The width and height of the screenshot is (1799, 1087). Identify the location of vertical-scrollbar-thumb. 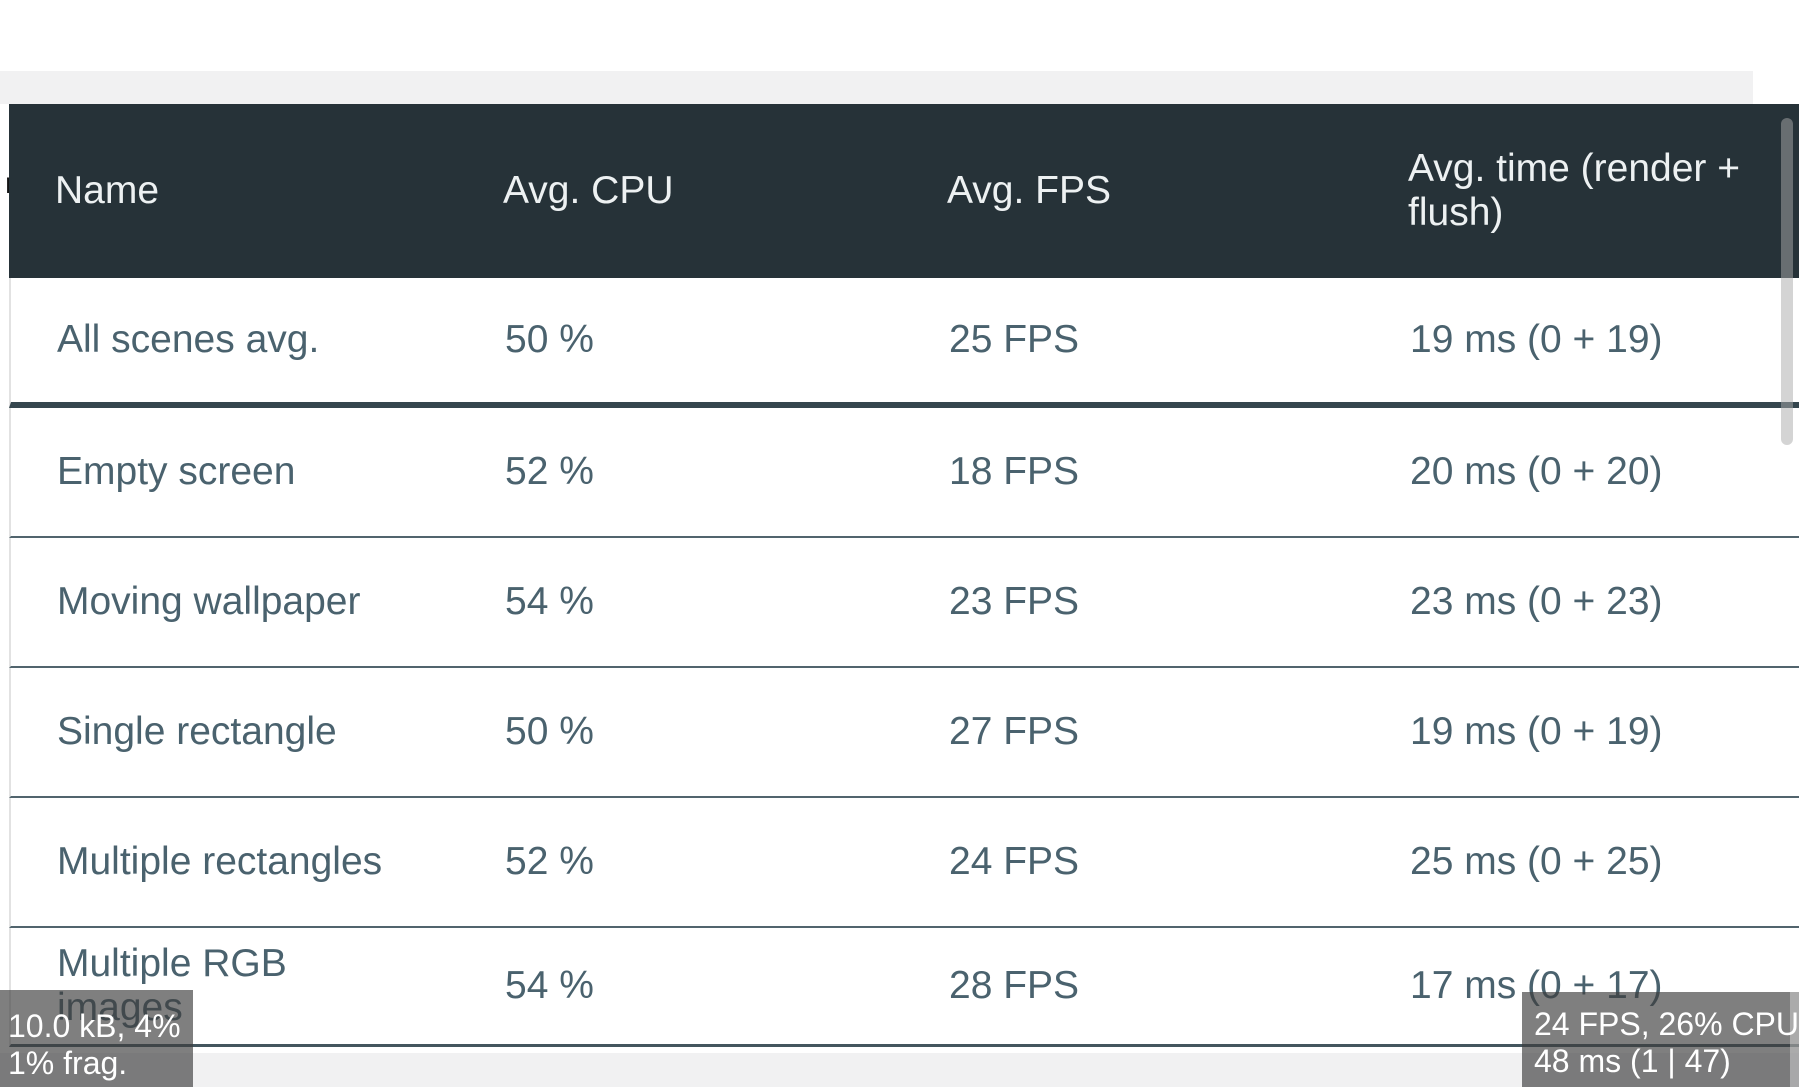
(1787, 281).